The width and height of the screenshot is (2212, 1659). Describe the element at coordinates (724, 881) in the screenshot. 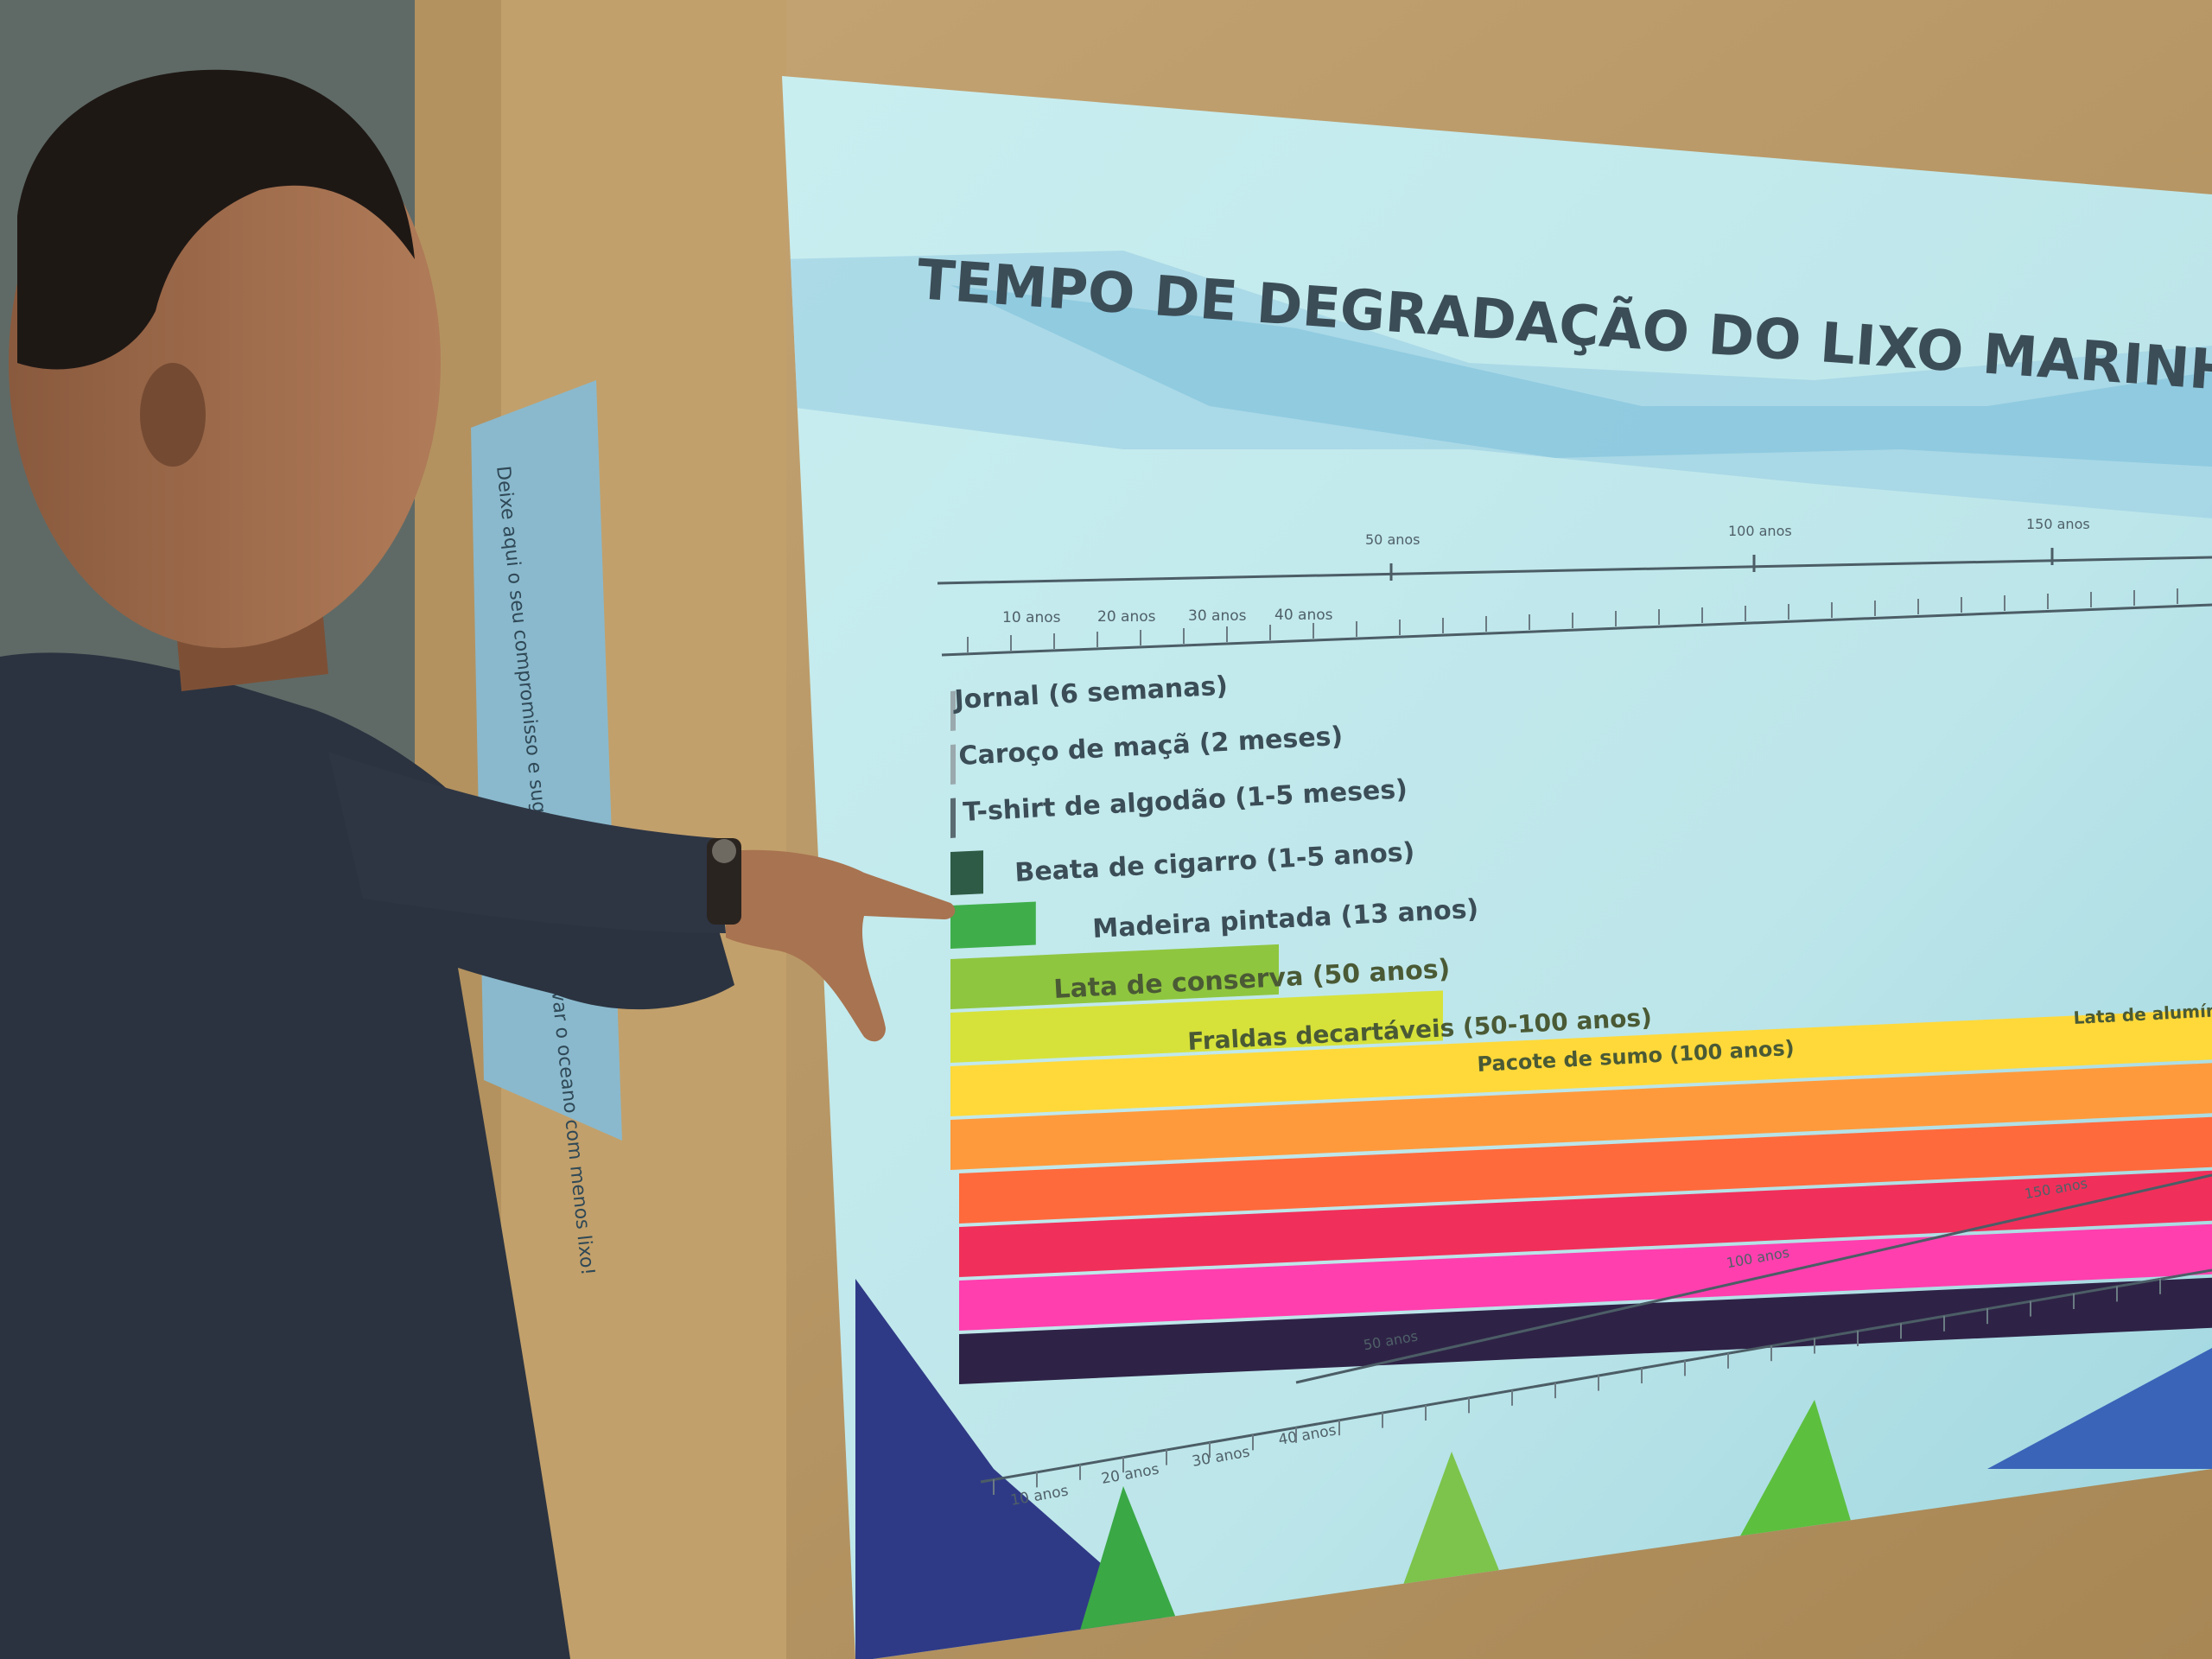

I see `wristwatch` at that location.